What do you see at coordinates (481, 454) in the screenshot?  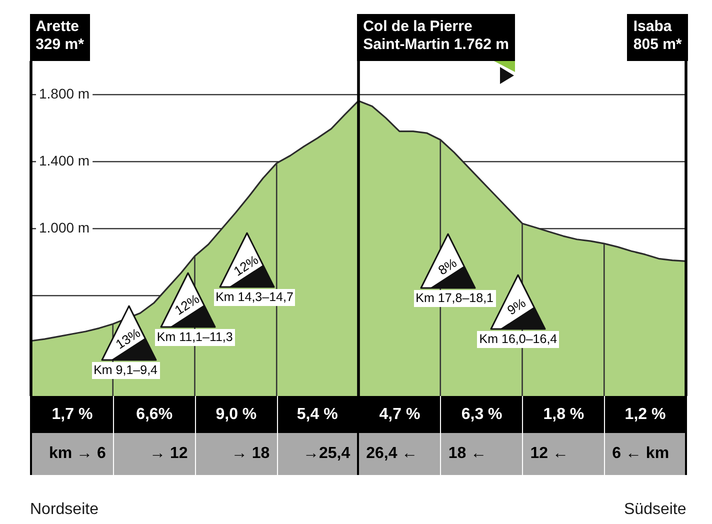 I see `table-cell: 18 ←` at bounding box center [481, 454].